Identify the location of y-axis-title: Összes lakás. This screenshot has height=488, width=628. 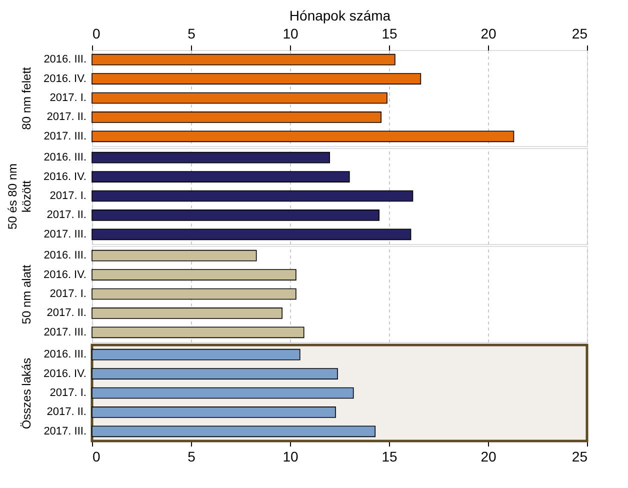
(26, 394).